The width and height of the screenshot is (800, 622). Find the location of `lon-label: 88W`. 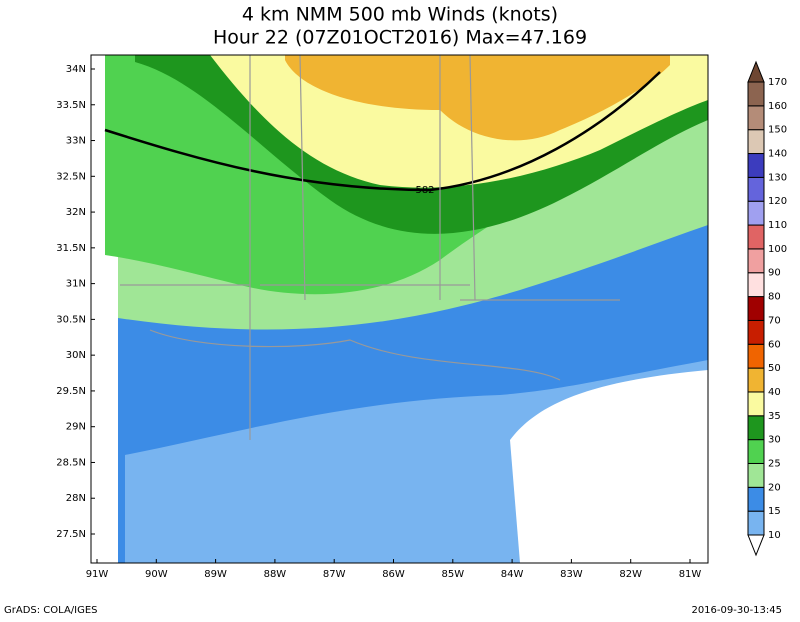

lon-label: 88W is located at coordinates (275, 574).